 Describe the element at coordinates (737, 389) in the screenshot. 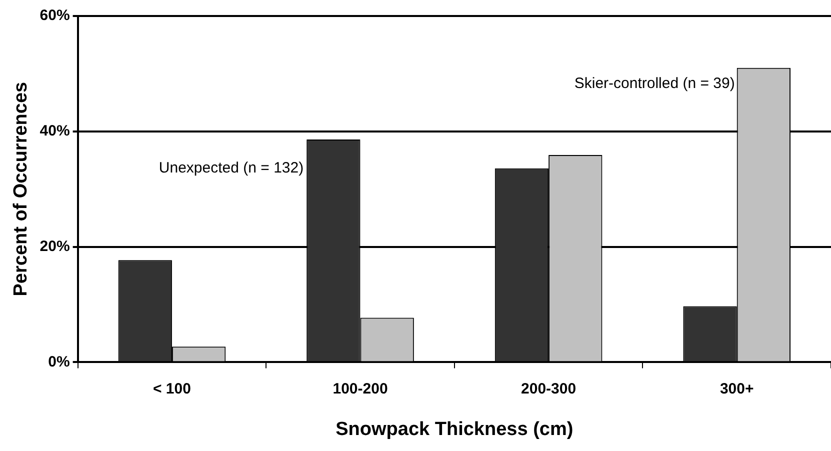

I see `x-tick-label: 300+` at that location.